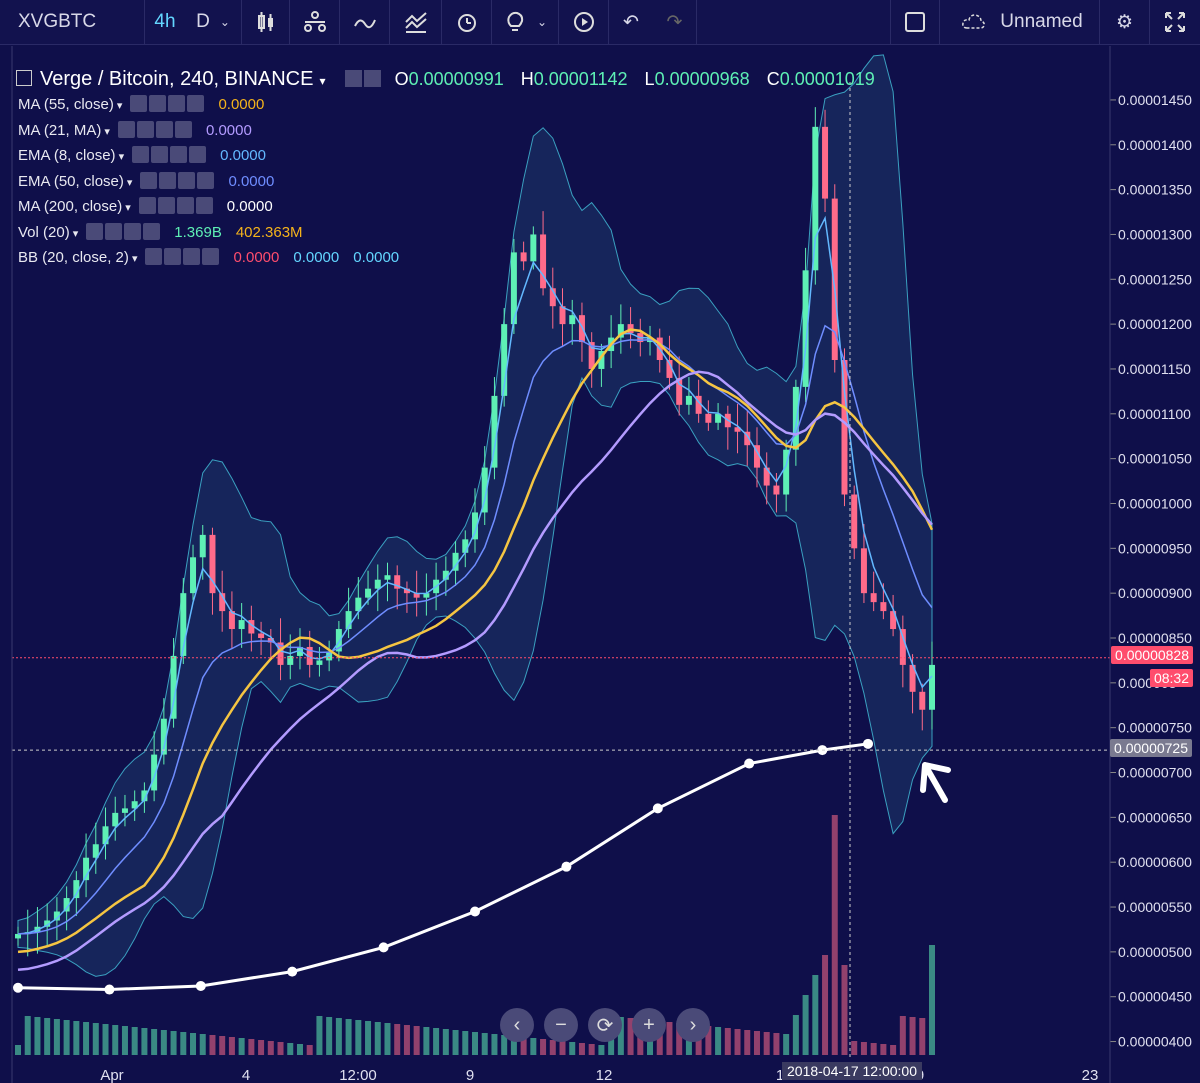 Image resolution: width=1200 pixels, height=1083 pixels. I want to click on interval-4h: 4h, so click(165, 22).